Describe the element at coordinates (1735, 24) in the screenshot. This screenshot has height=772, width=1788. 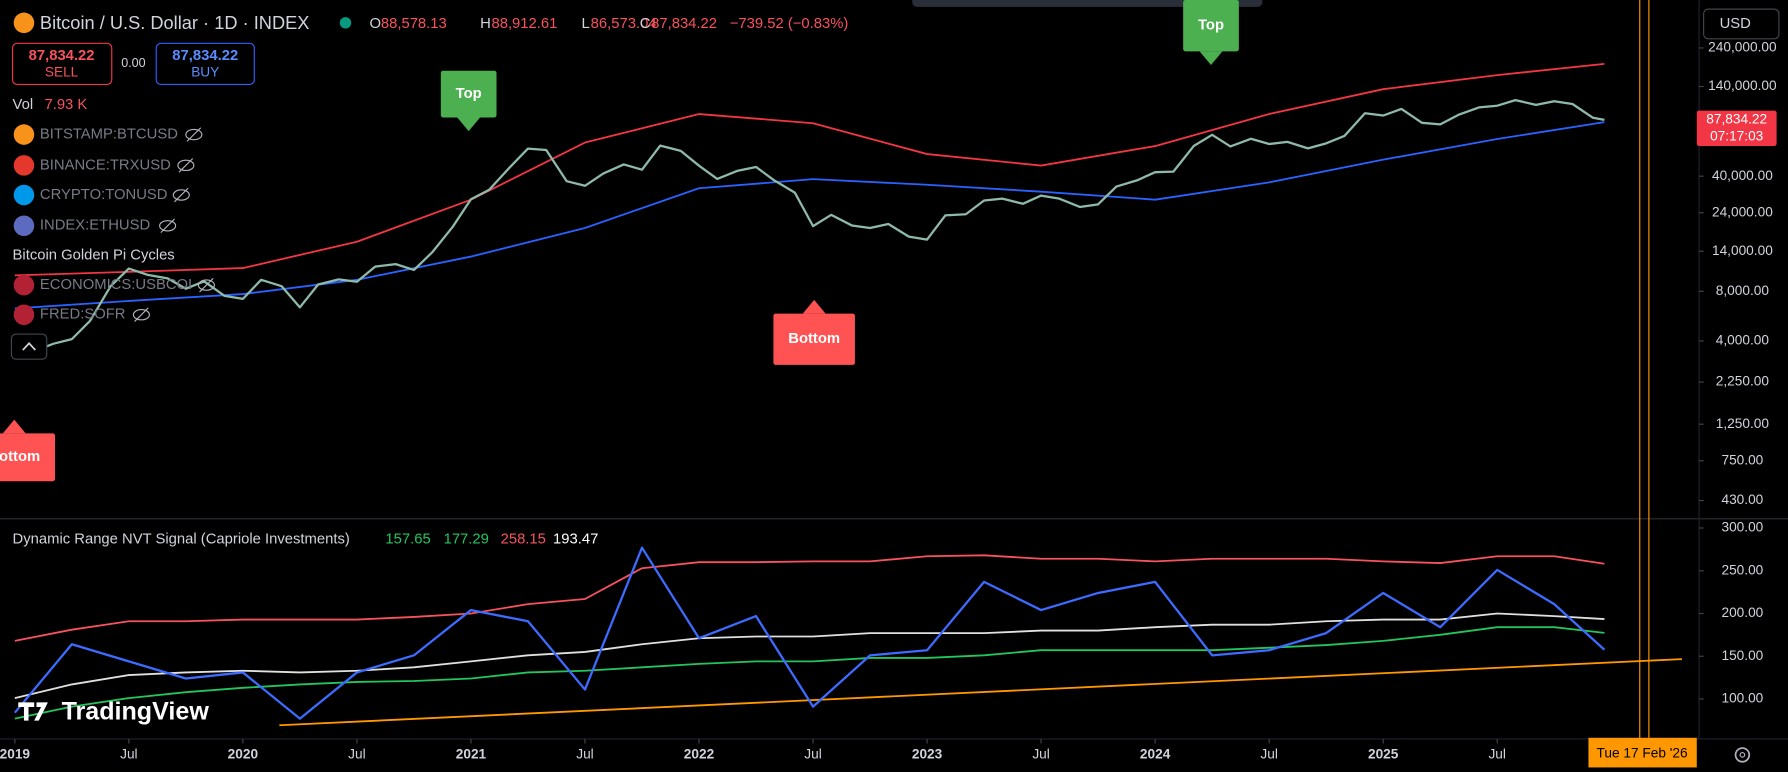
I see `currency: USD` at that location.